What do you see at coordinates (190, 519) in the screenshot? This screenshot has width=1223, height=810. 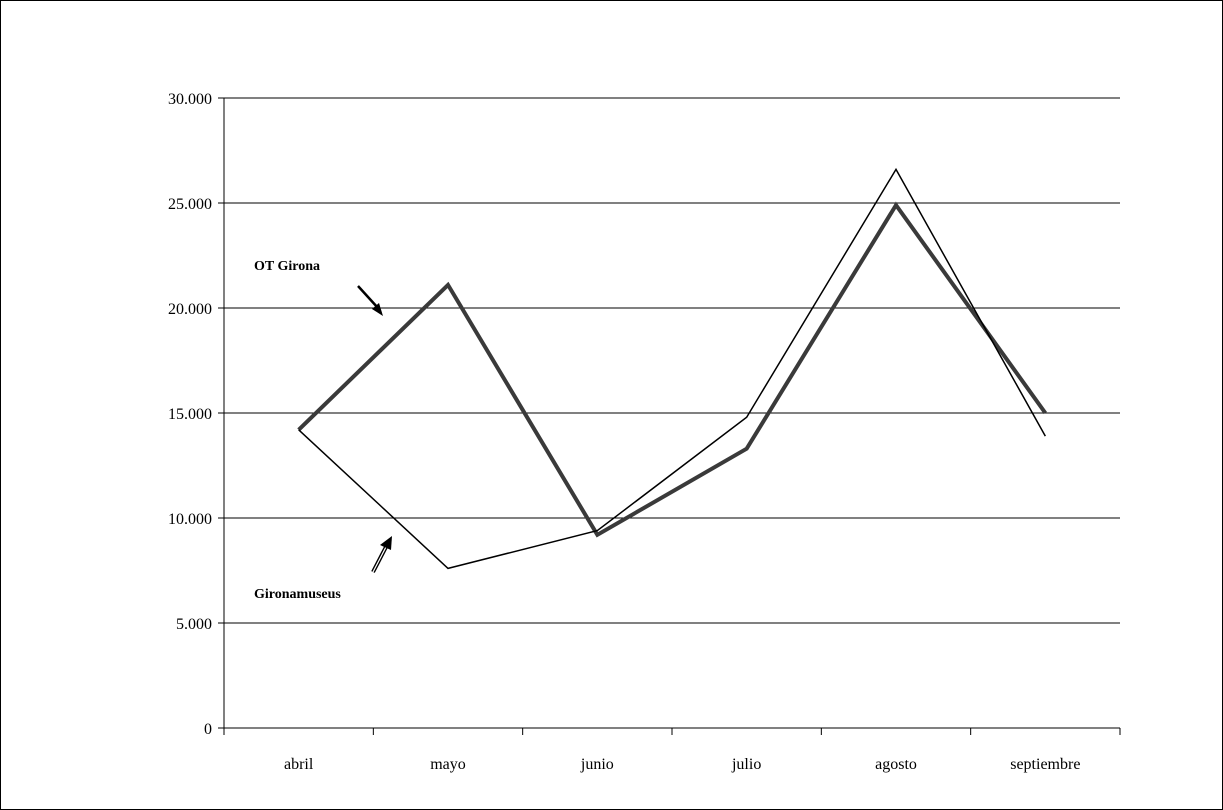 I see `y-tick-label: 10.000` at bounding box center [190, 519].